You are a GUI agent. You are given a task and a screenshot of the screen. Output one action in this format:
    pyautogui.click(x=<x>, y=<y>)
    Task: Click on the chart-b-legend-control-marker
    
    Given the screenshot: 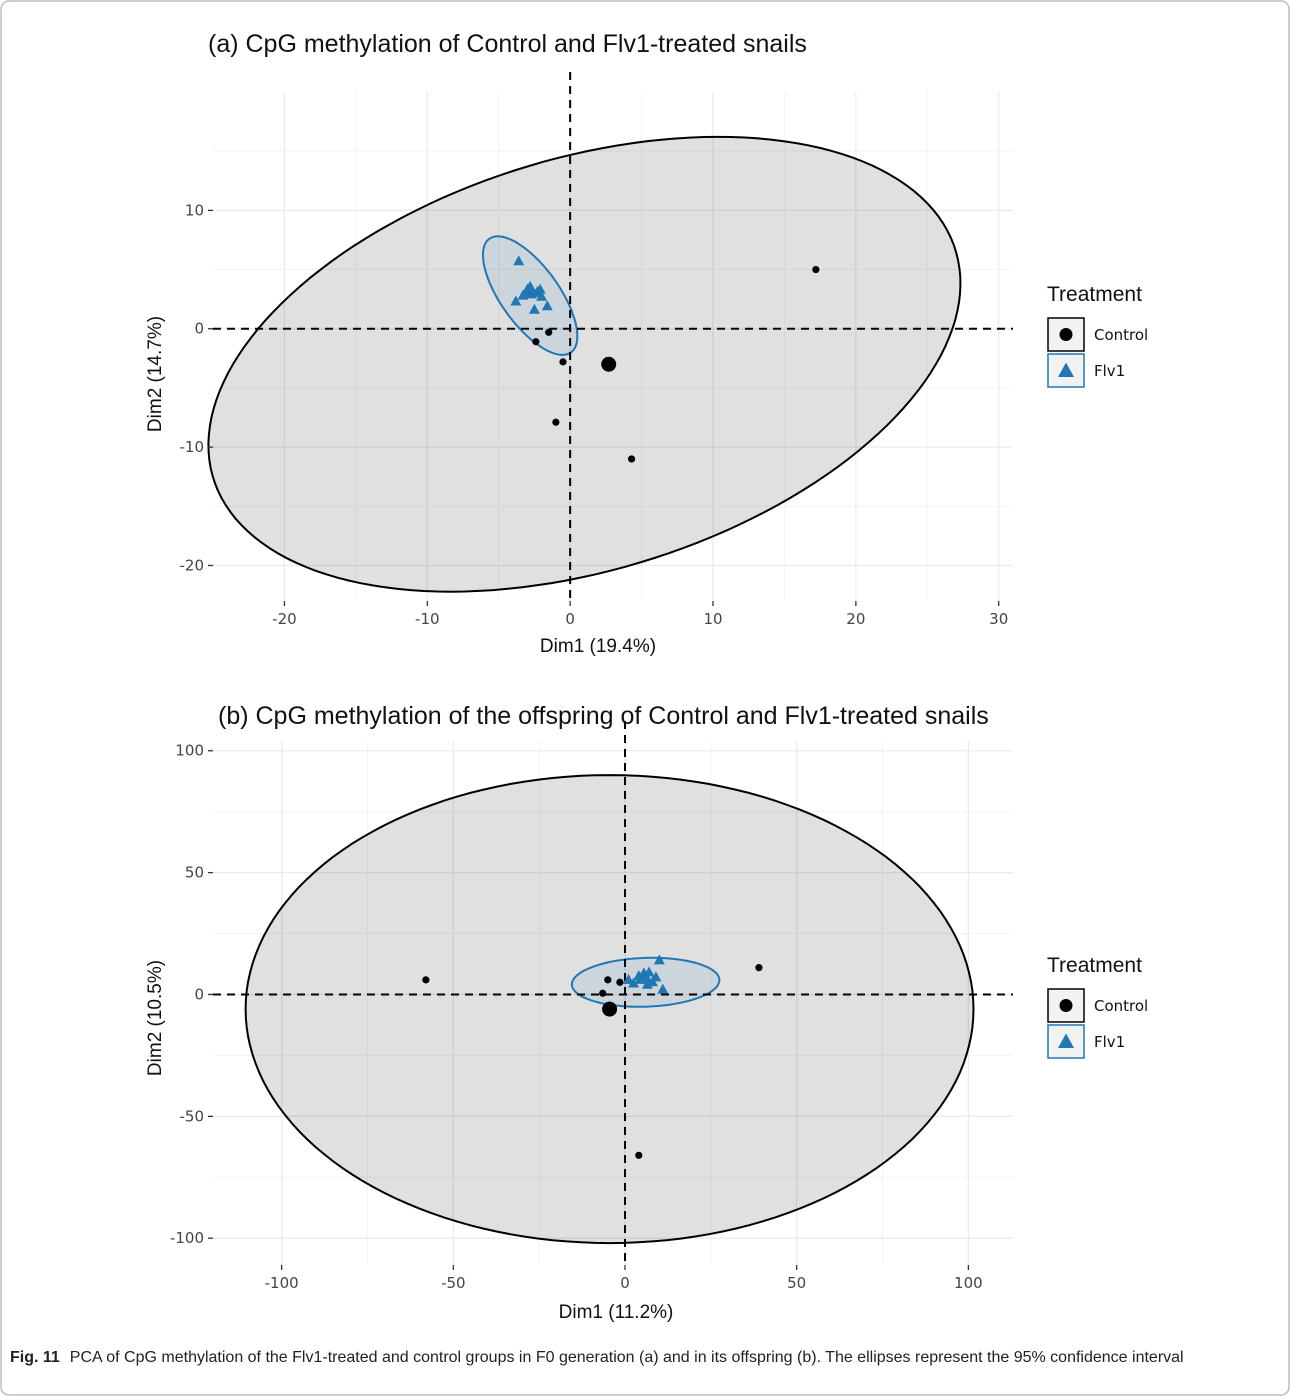 What is the action you would take?
    pyautogui.click(x=1066, y=1005)
    